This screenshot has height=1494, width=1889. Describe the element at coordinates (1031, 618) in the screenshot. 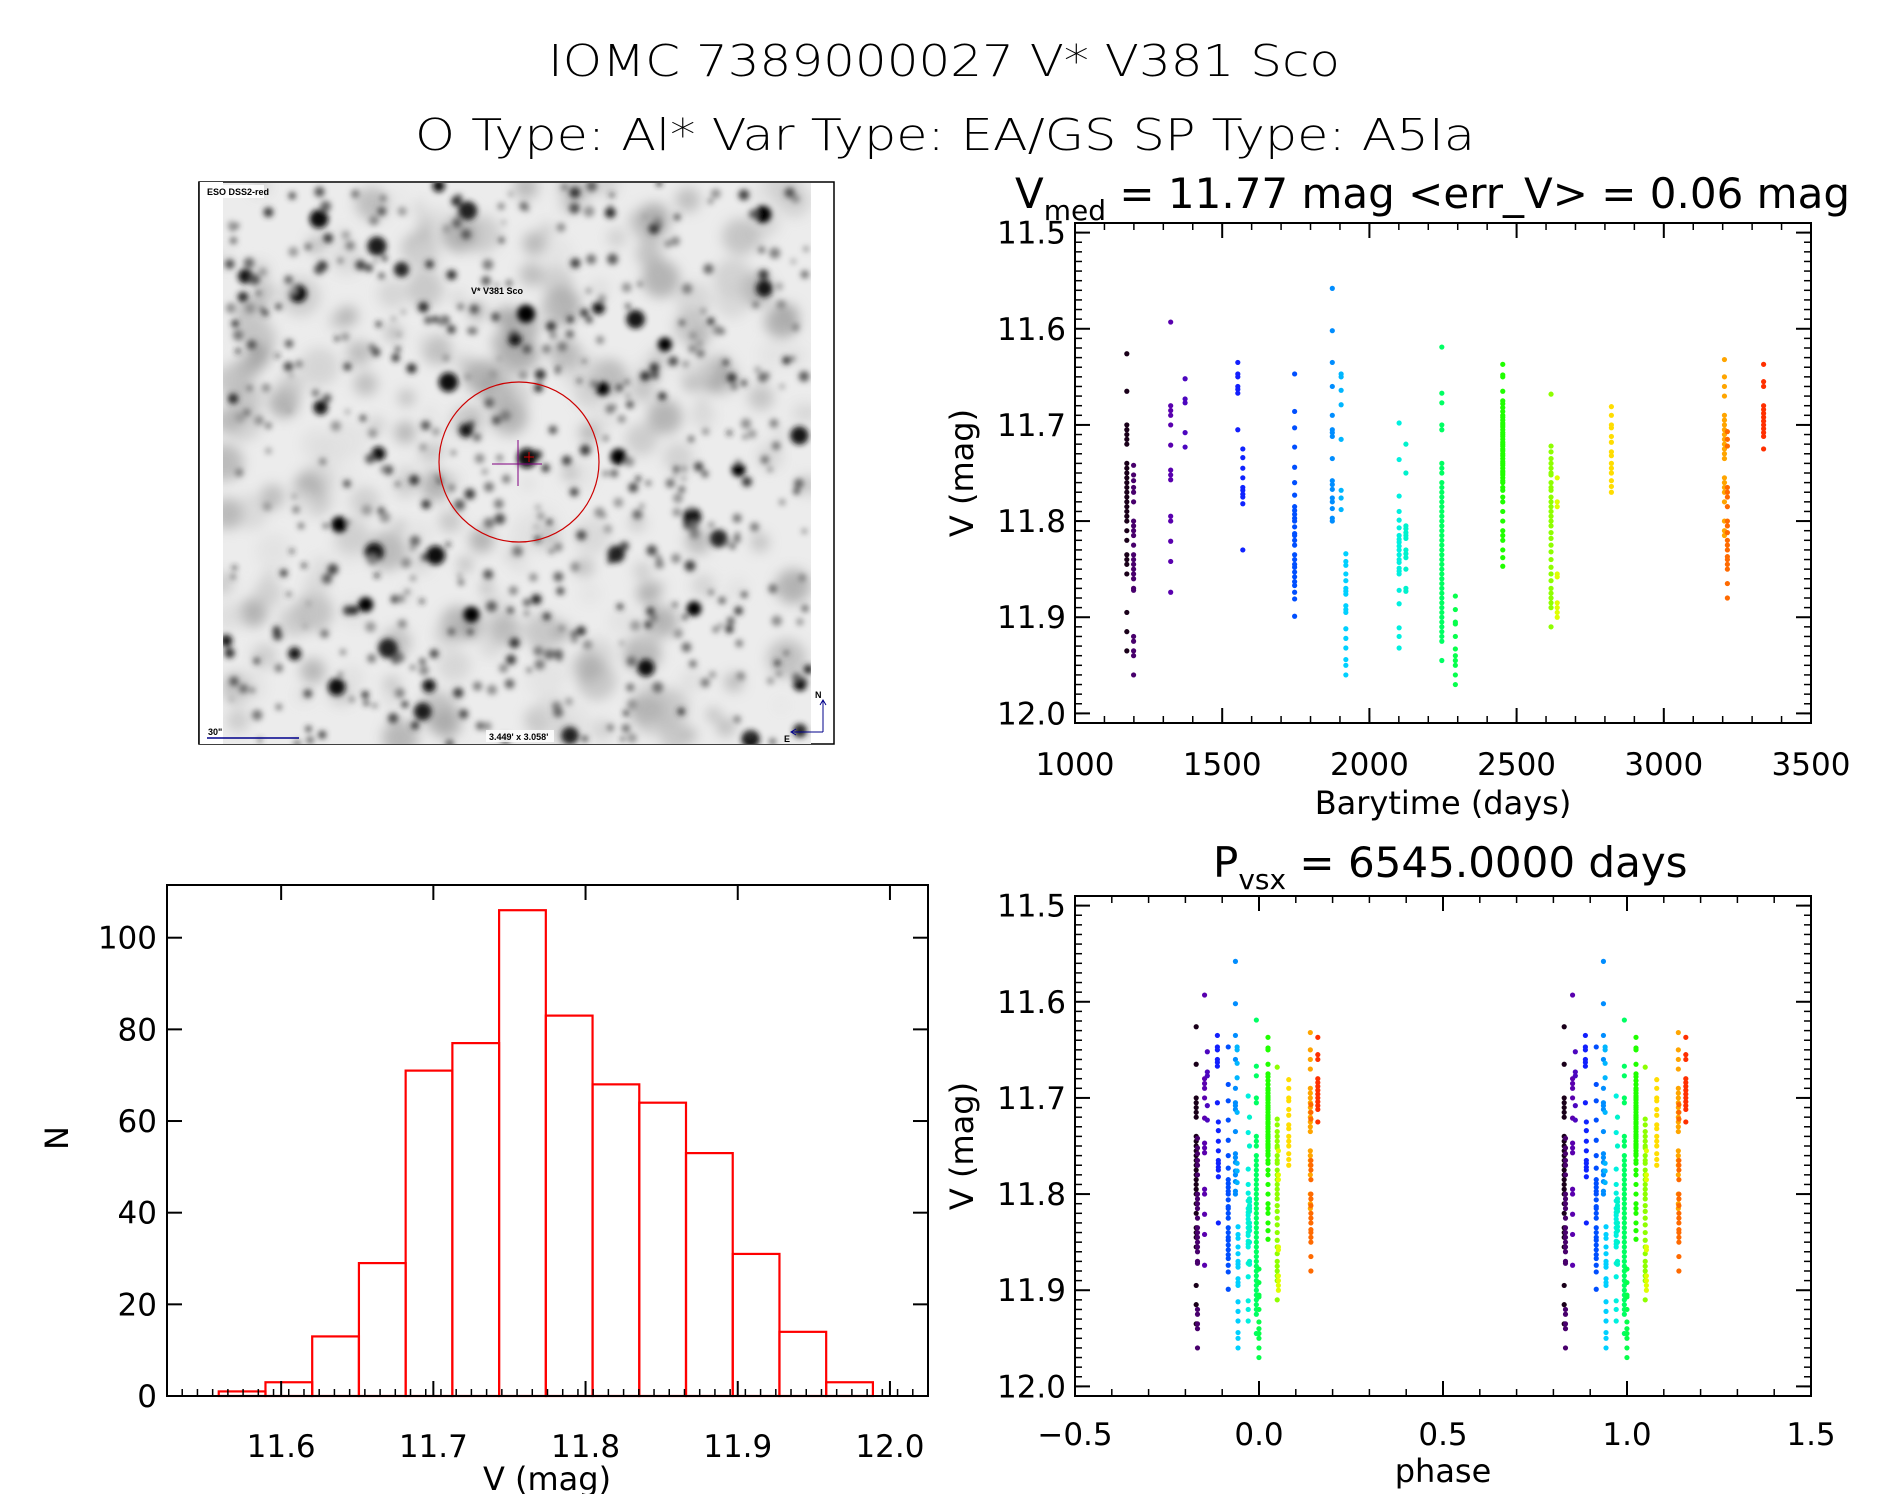

I see `y-tick-label: 11.9` at that location.